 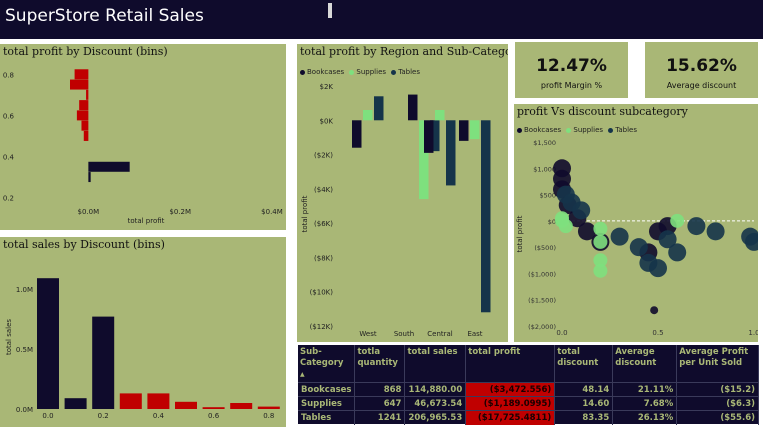 What do you see at coordinates (268, 416) in the screenshot?
I see `x-tick-label: 0.8` at bounding box center [268, 416].